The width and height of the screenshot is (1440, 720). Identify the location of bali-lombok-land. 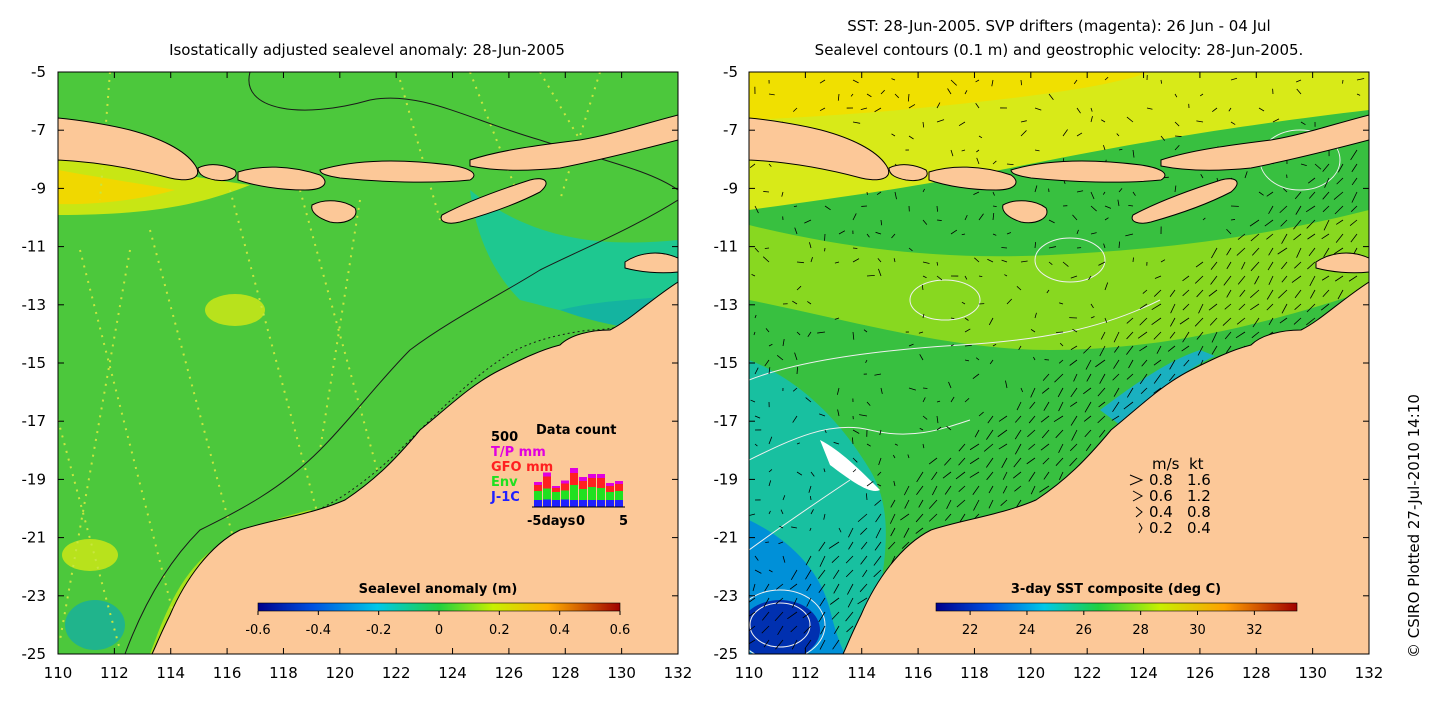
(217, 172).